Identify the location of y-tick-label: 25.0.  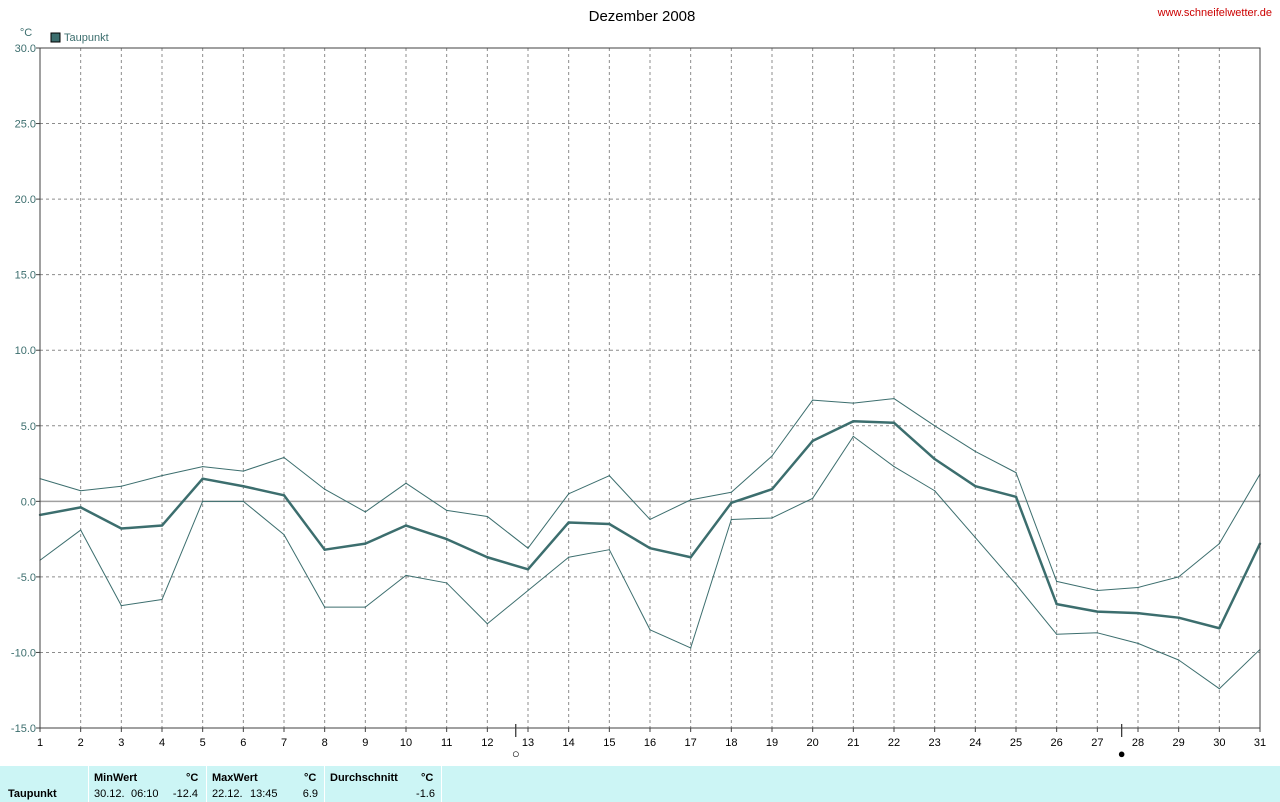
(25, 125).